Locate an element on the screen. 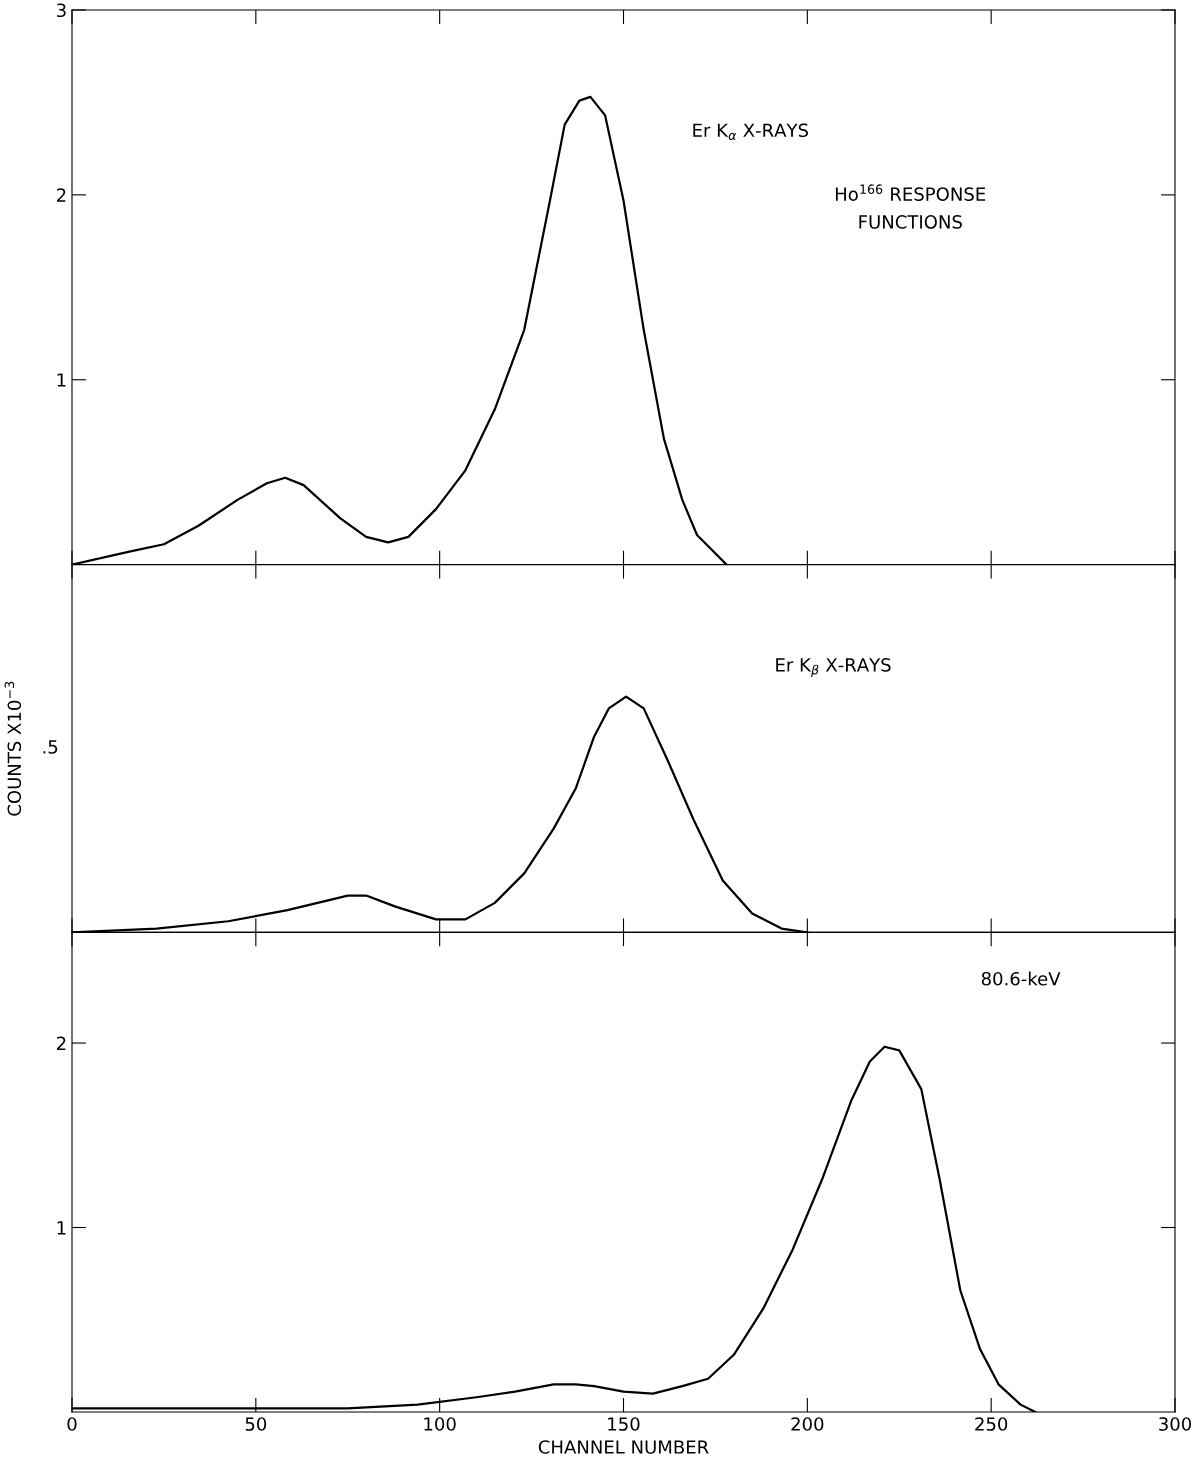 The image size is (1201, 1473). x-axis-title: CHANNEL NUMBER is located at coordinates (623, 1447).